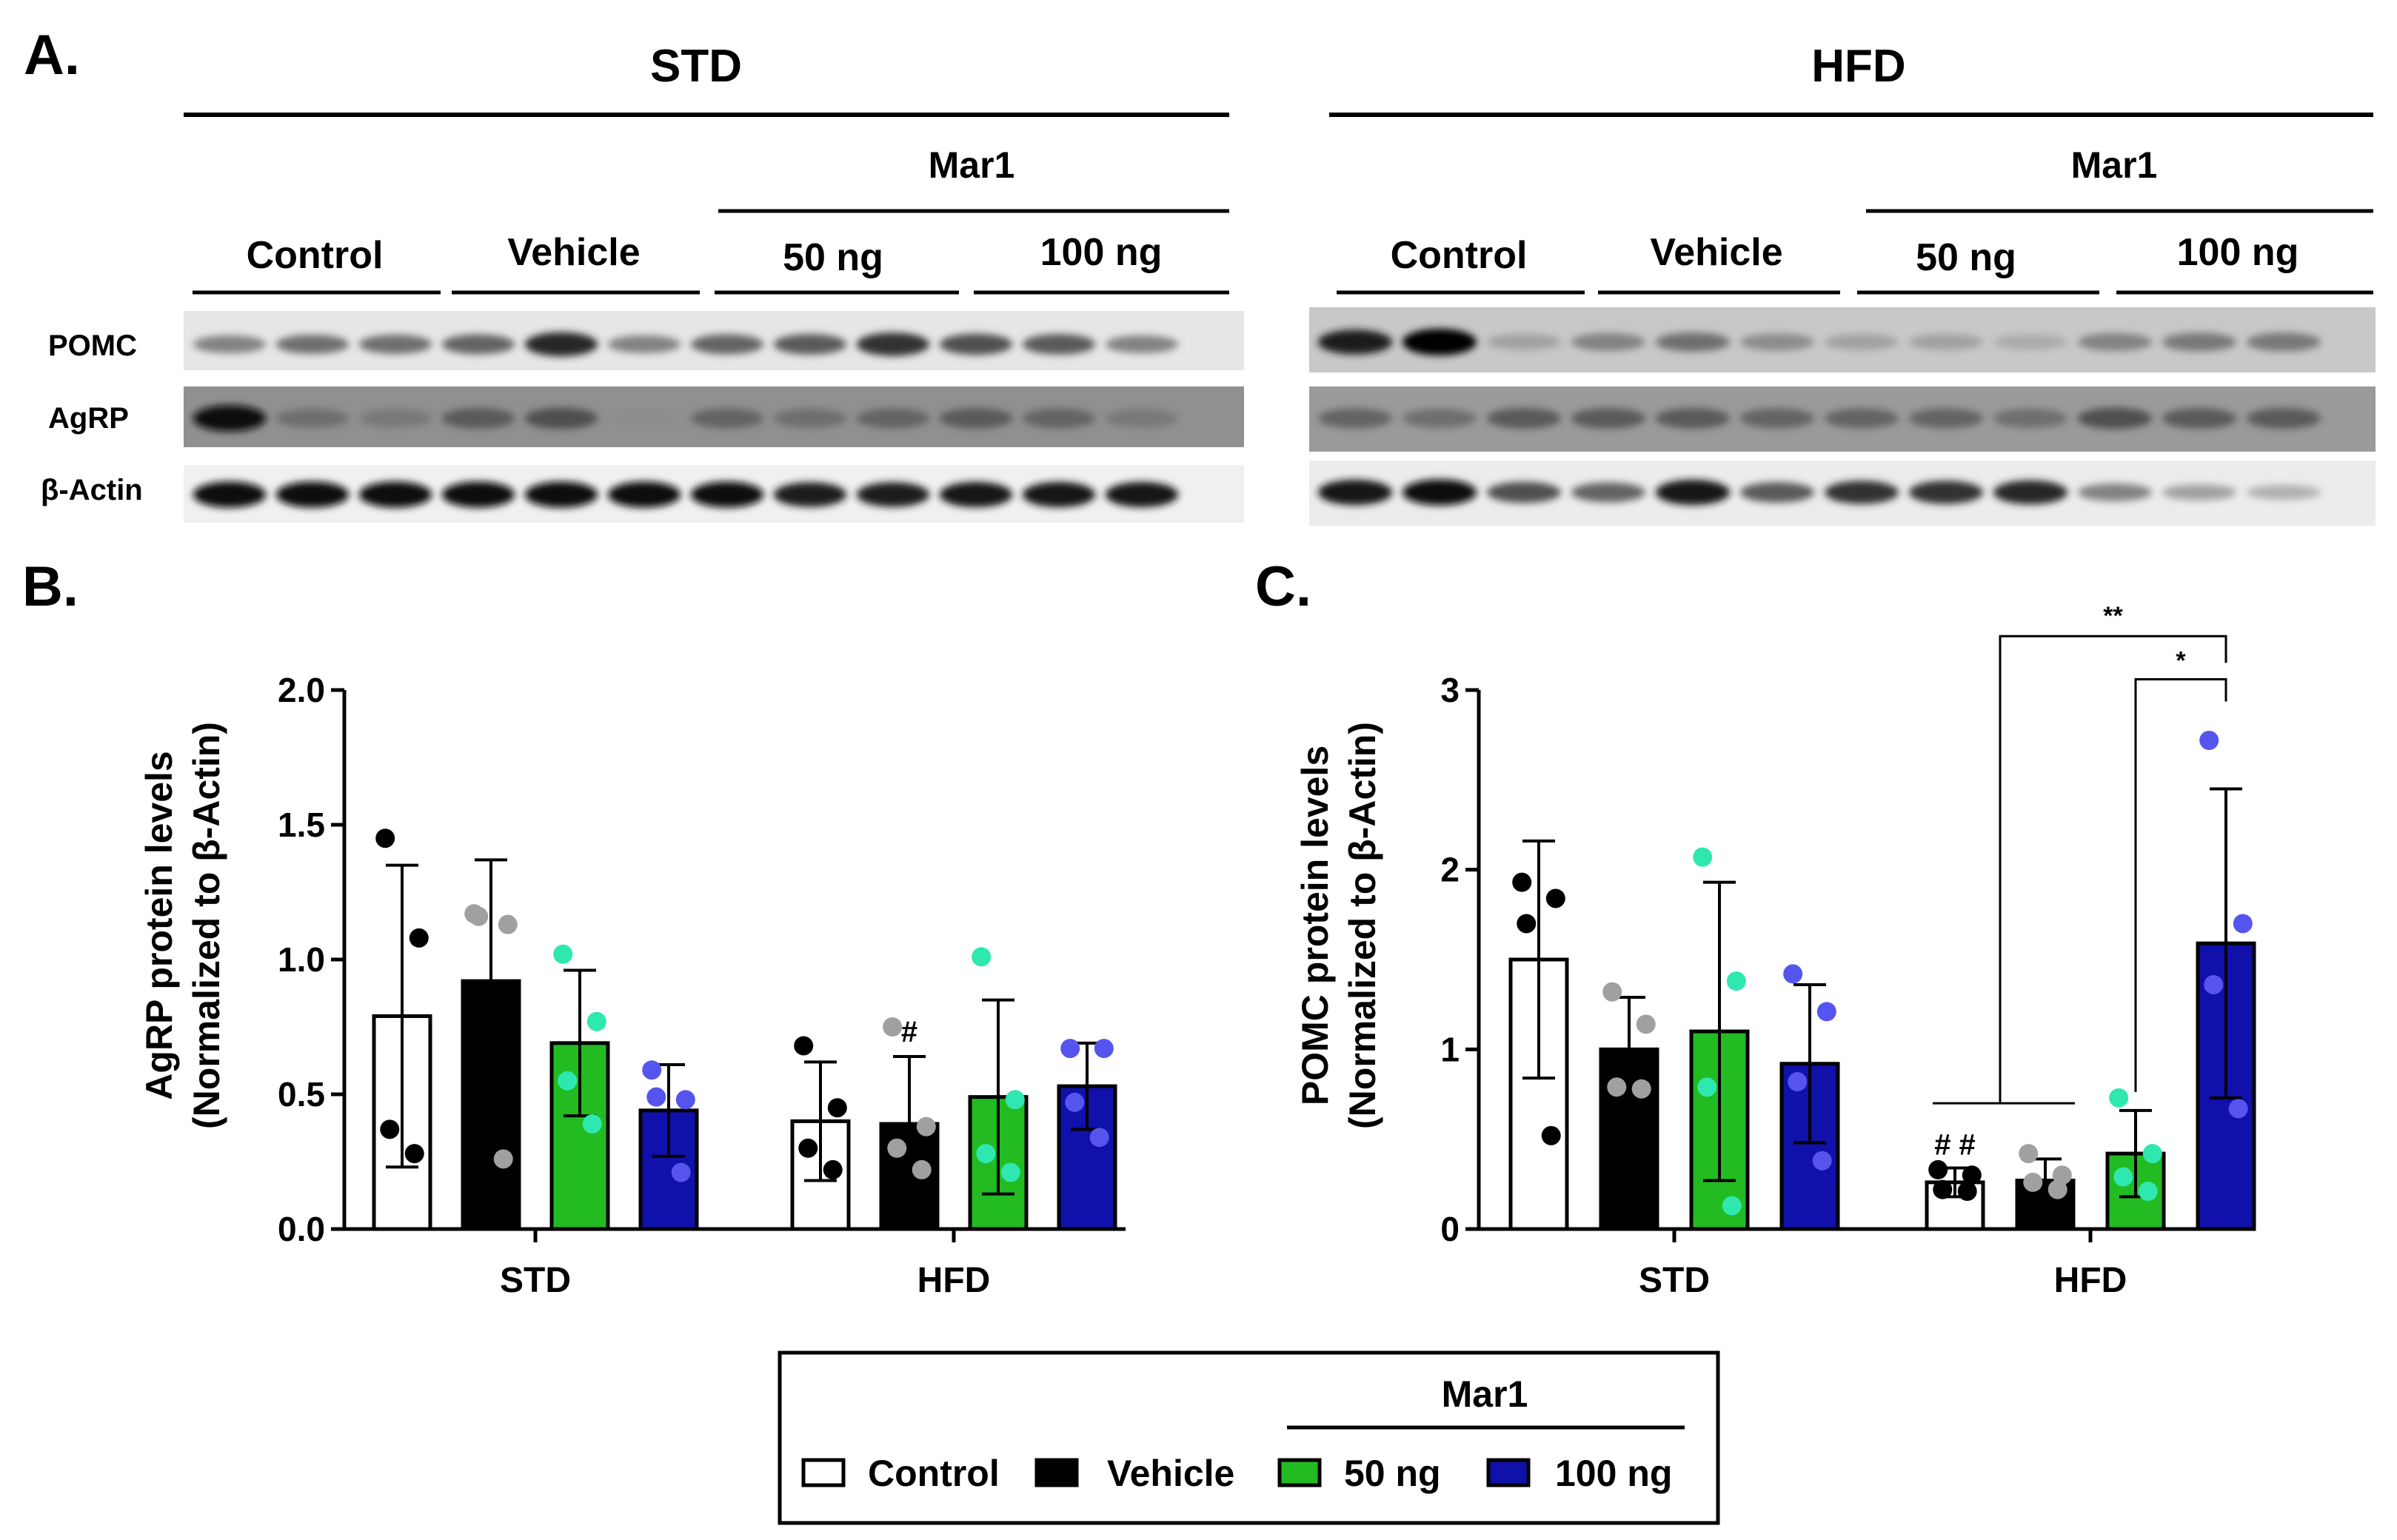 This screenshot has height=1540, width=2397. What do you see at coordinates (1946, 342) in the screenshot?
I see `hfd-band-r0-l7` at bounding box center [1946, 342].